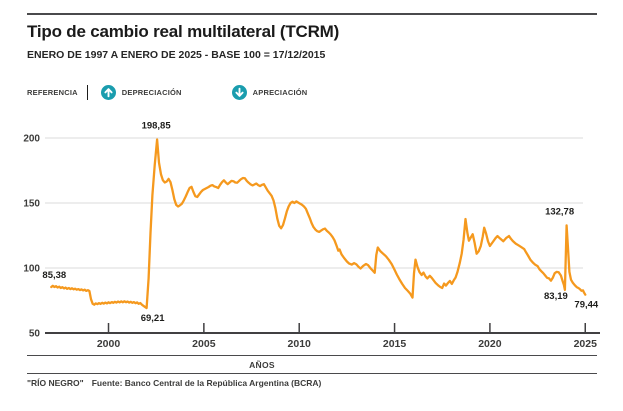 This screenshot has width=623, height=411. What do you see at coordinates (151, 92) in the screenshot?
I see `legend-label-depreciation: DEPRECIACIÓN` at bounding box center [151, 92].